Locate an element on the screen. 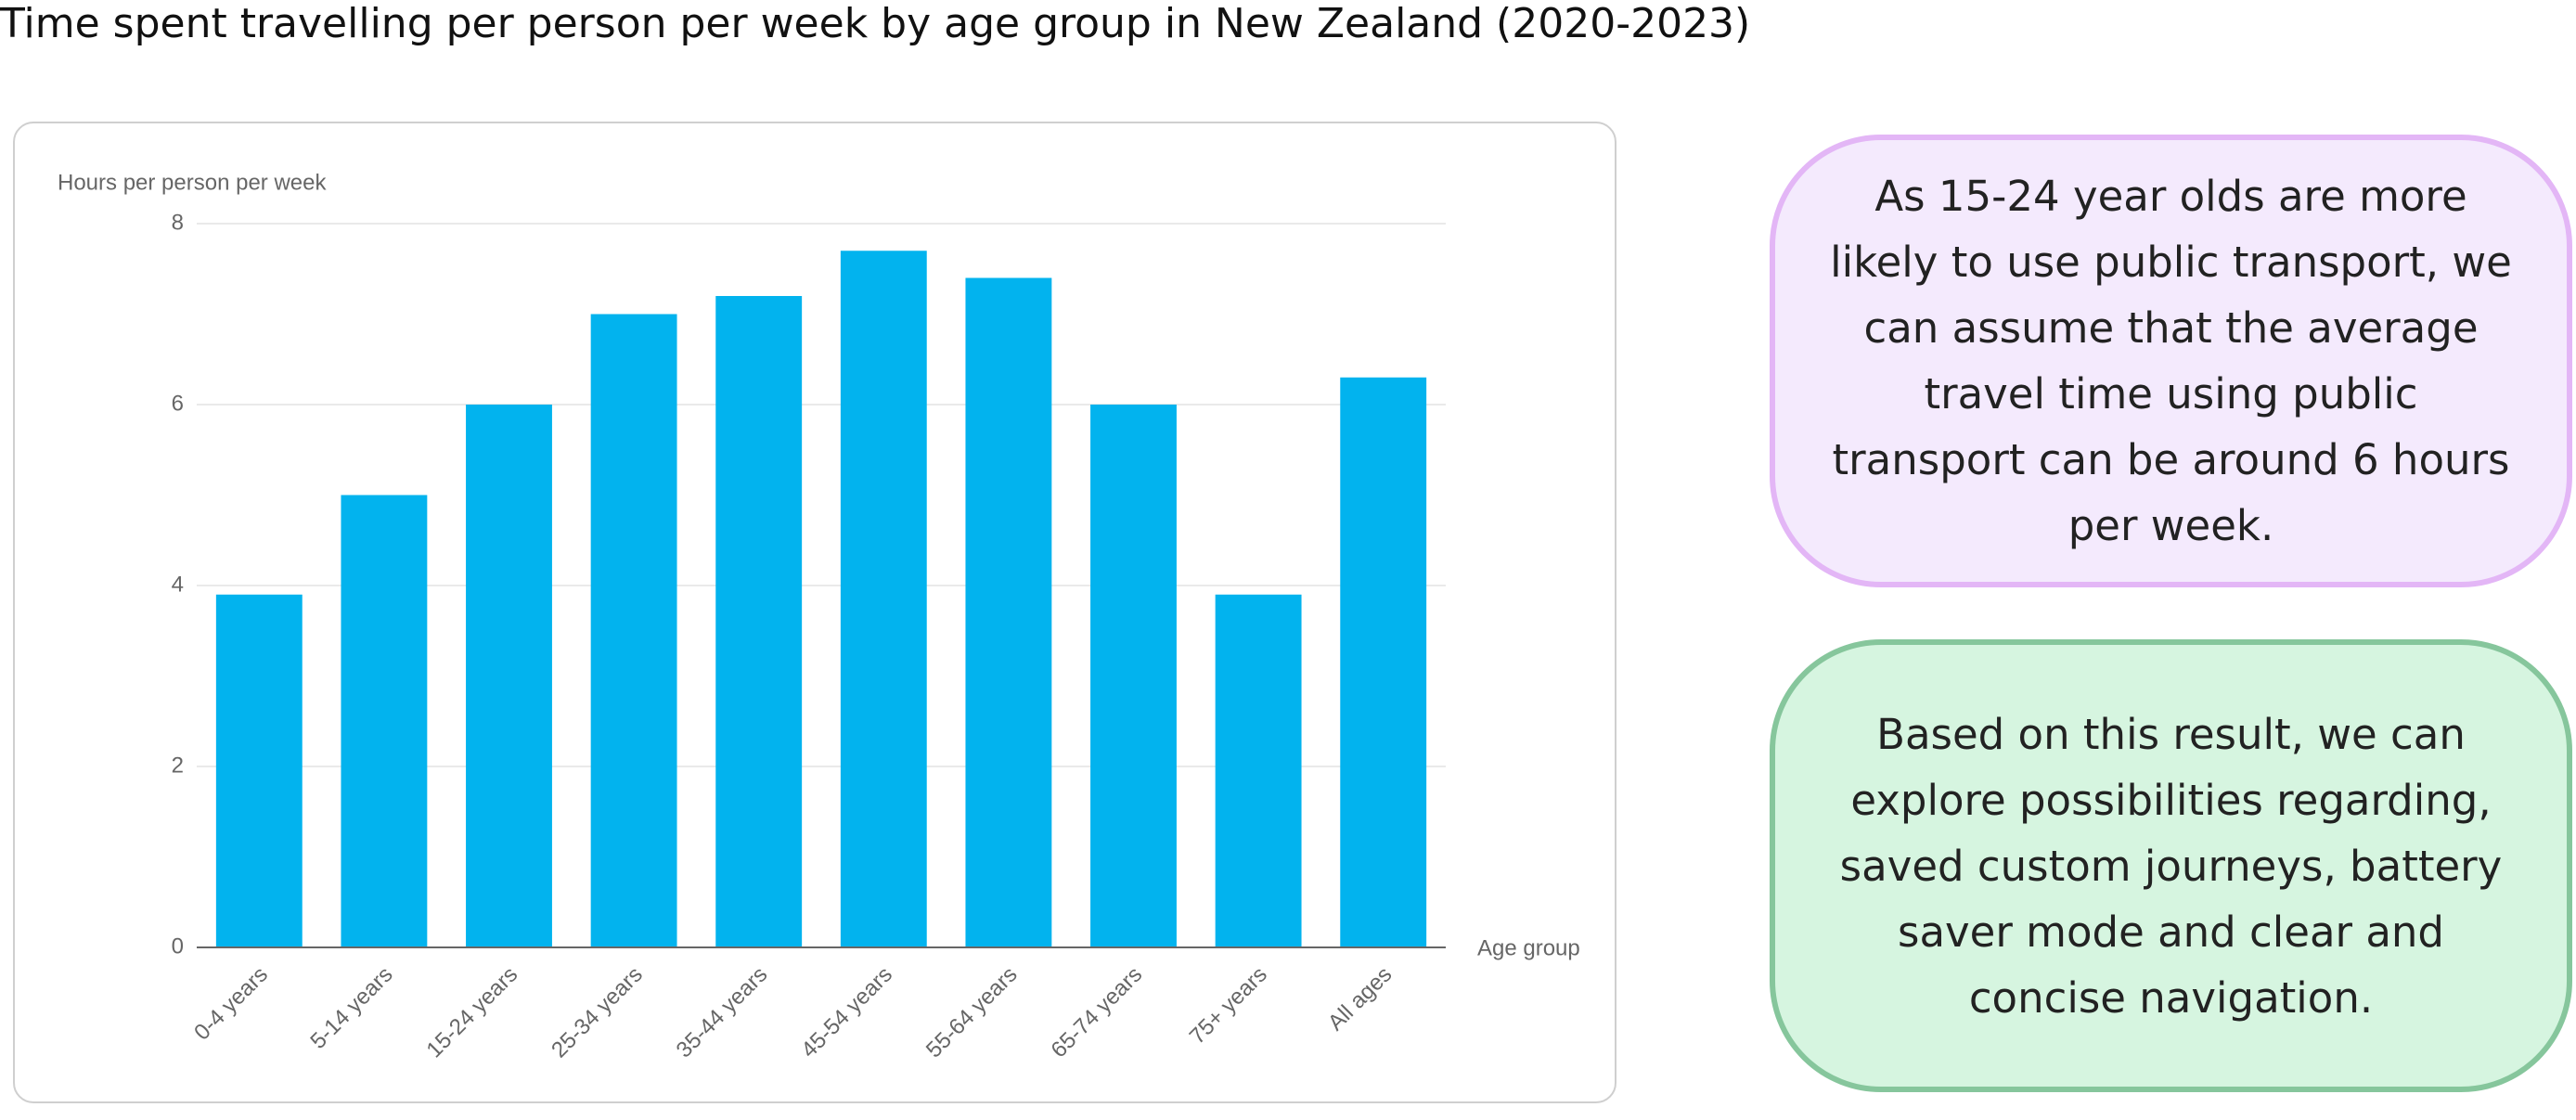 The height and width of the screenshot is (1120, 2576). x-tick-label: 75+ years is located at coordinates (1228, 1005).